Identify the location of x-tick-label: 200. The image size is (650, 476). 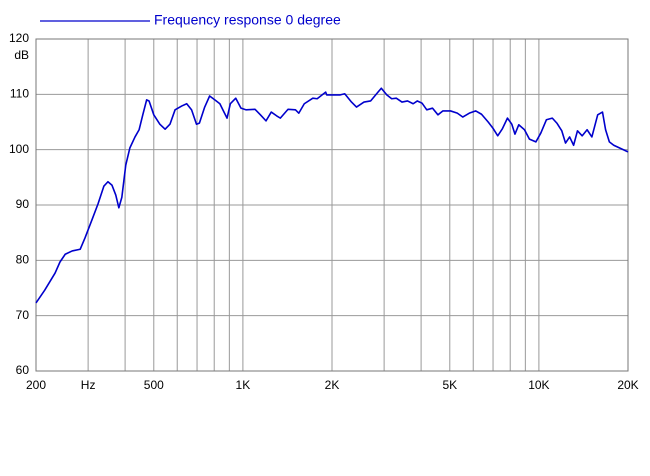
(36, 385).